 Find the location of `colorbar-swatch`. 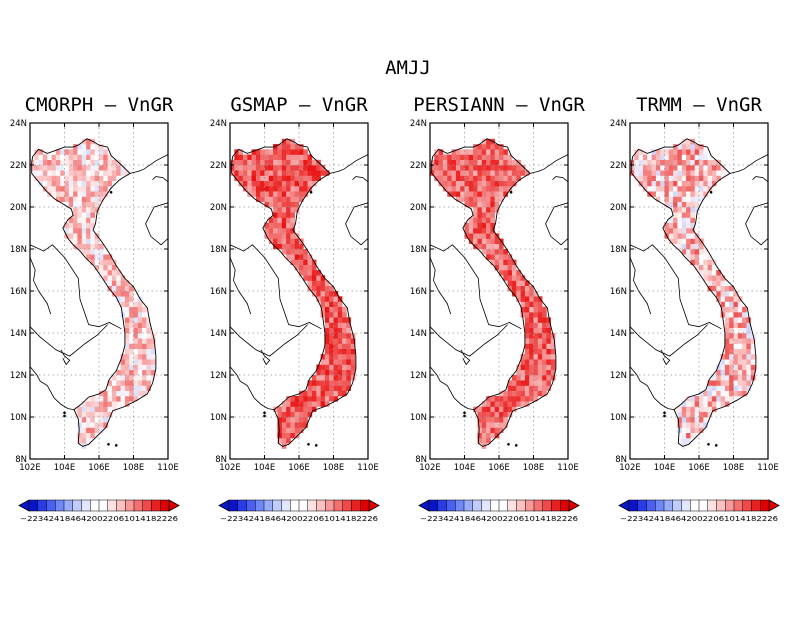

colorbar-swatch is located at coordinates (486, 505).